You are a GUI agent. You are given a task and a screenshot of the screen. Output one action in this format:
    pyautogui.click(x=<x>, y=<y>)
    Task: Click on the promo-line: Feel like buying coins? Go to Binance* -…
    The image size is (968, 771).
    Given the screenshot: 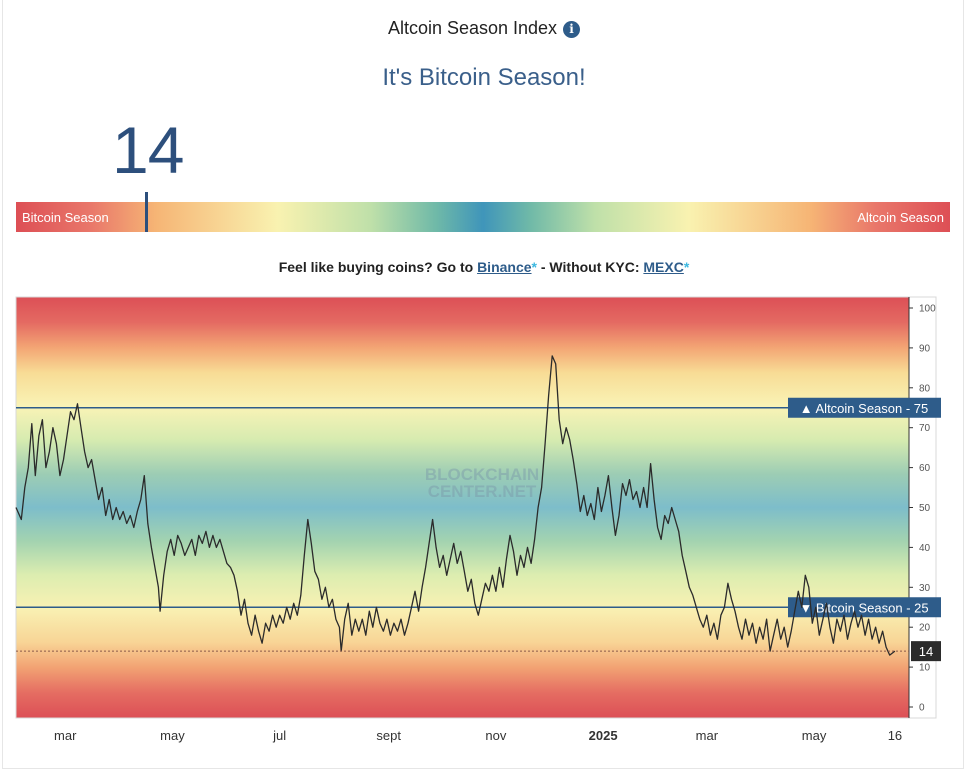 What is the action you would take?
    pyautogui.click(x=484, y=267)
    